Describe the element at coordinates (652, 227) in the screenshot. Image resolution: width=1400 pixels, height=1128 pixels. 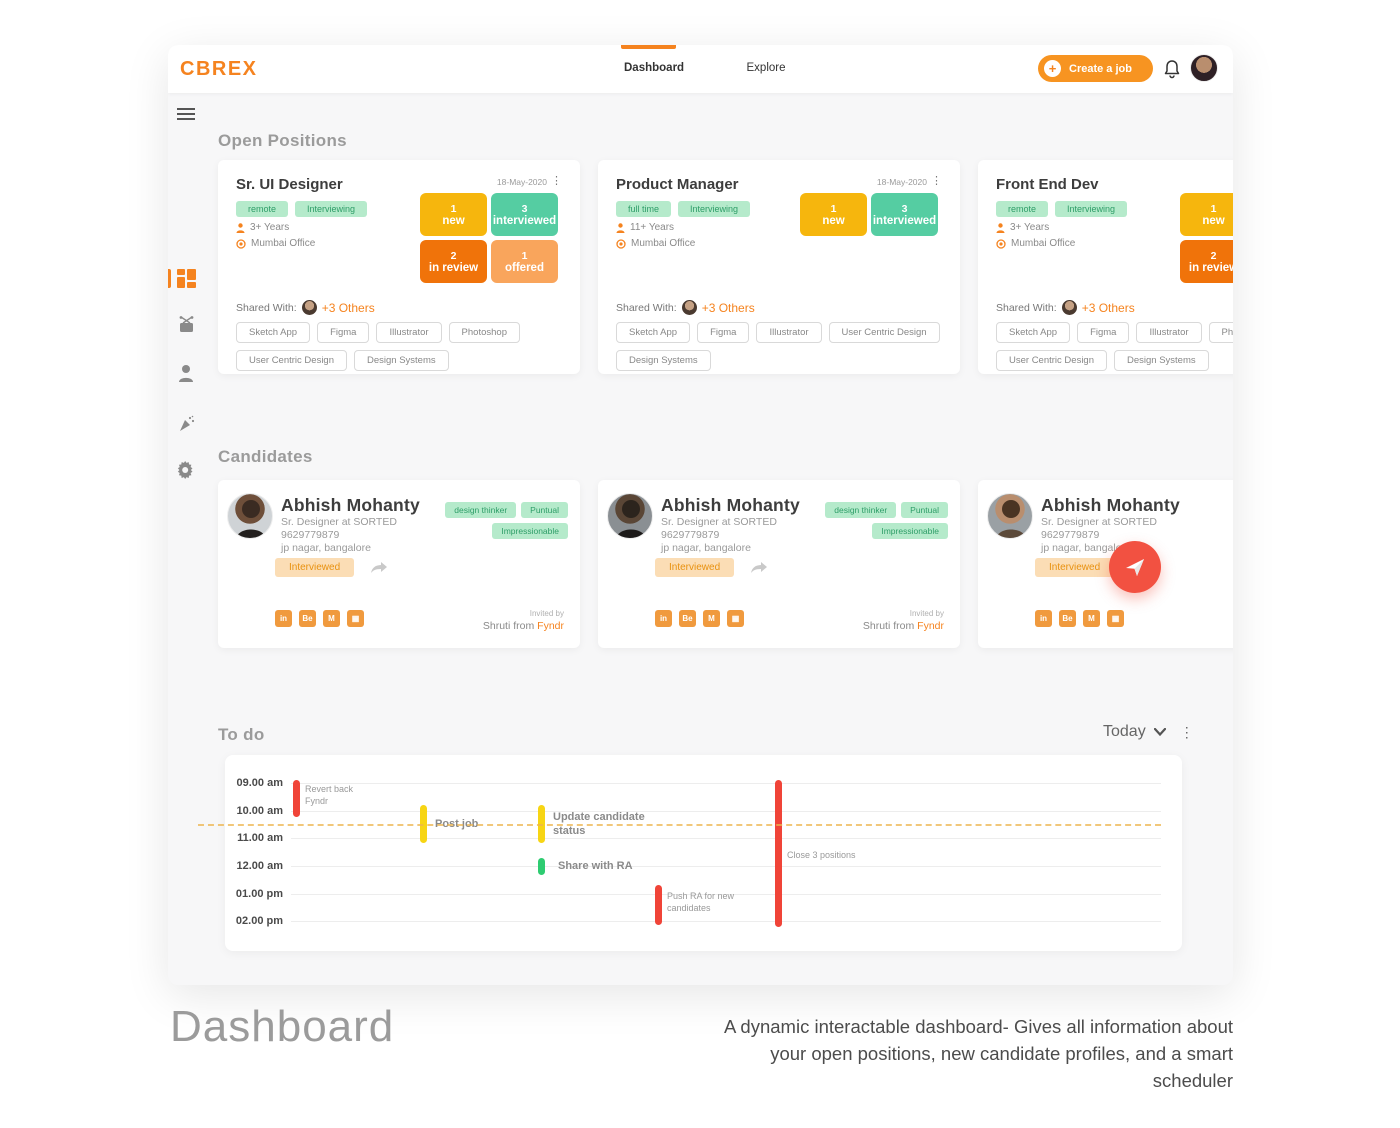
I see `position-experience: 11+ Years` at that location.